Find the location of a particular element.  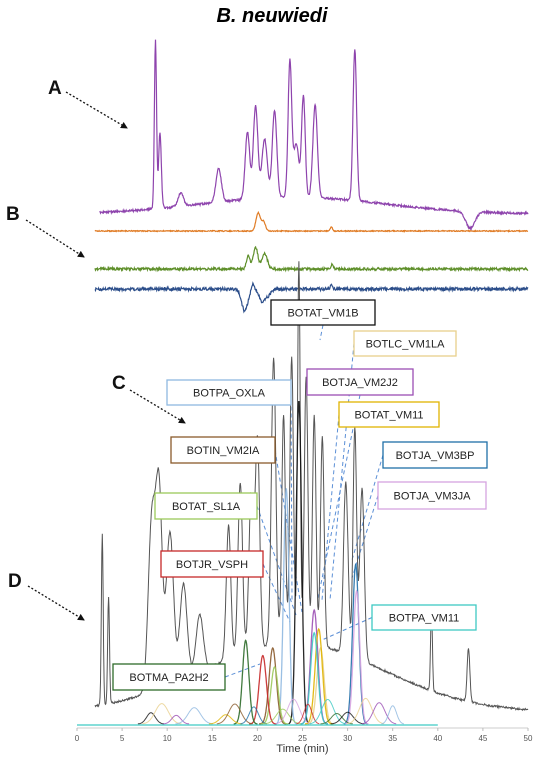

toxin-label-botpa_vm11: BOTPA_VM11 is located at coordinates (424, 617).